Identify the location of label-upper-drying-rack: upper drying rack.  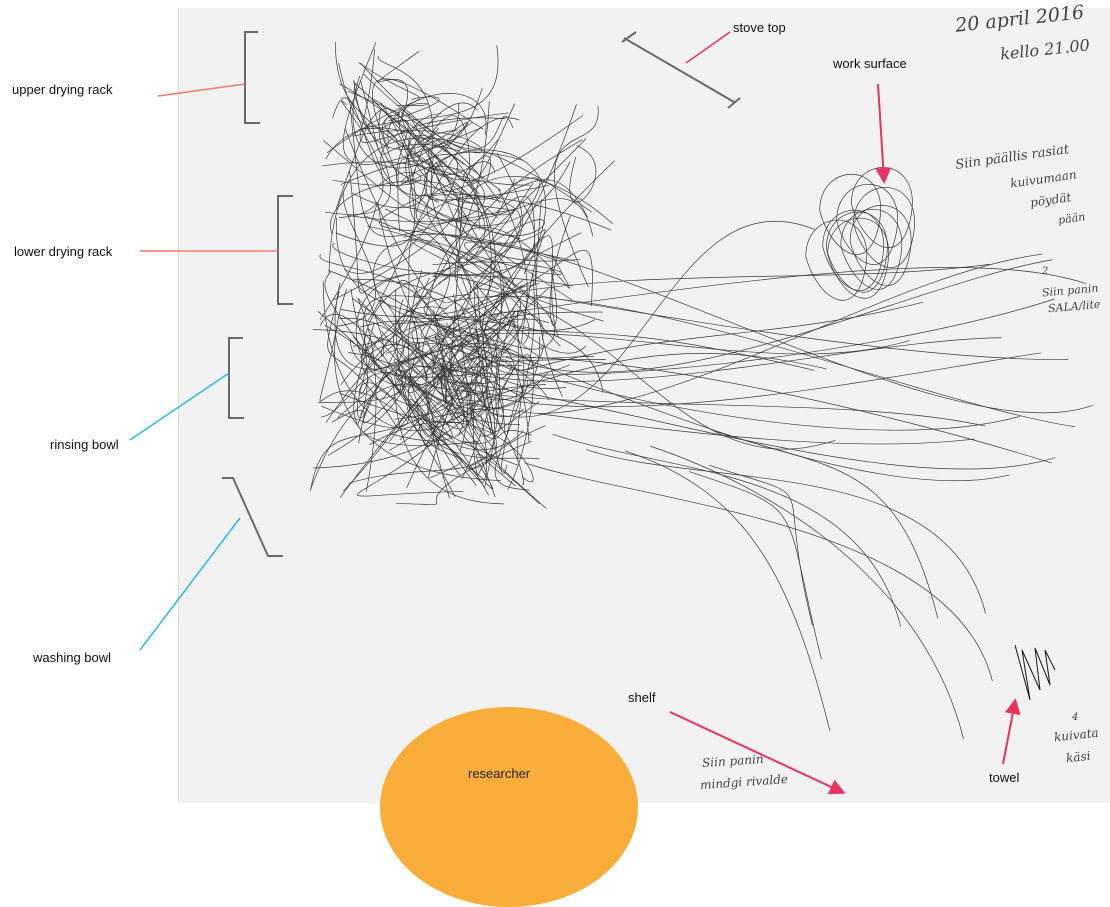
(62, 89).